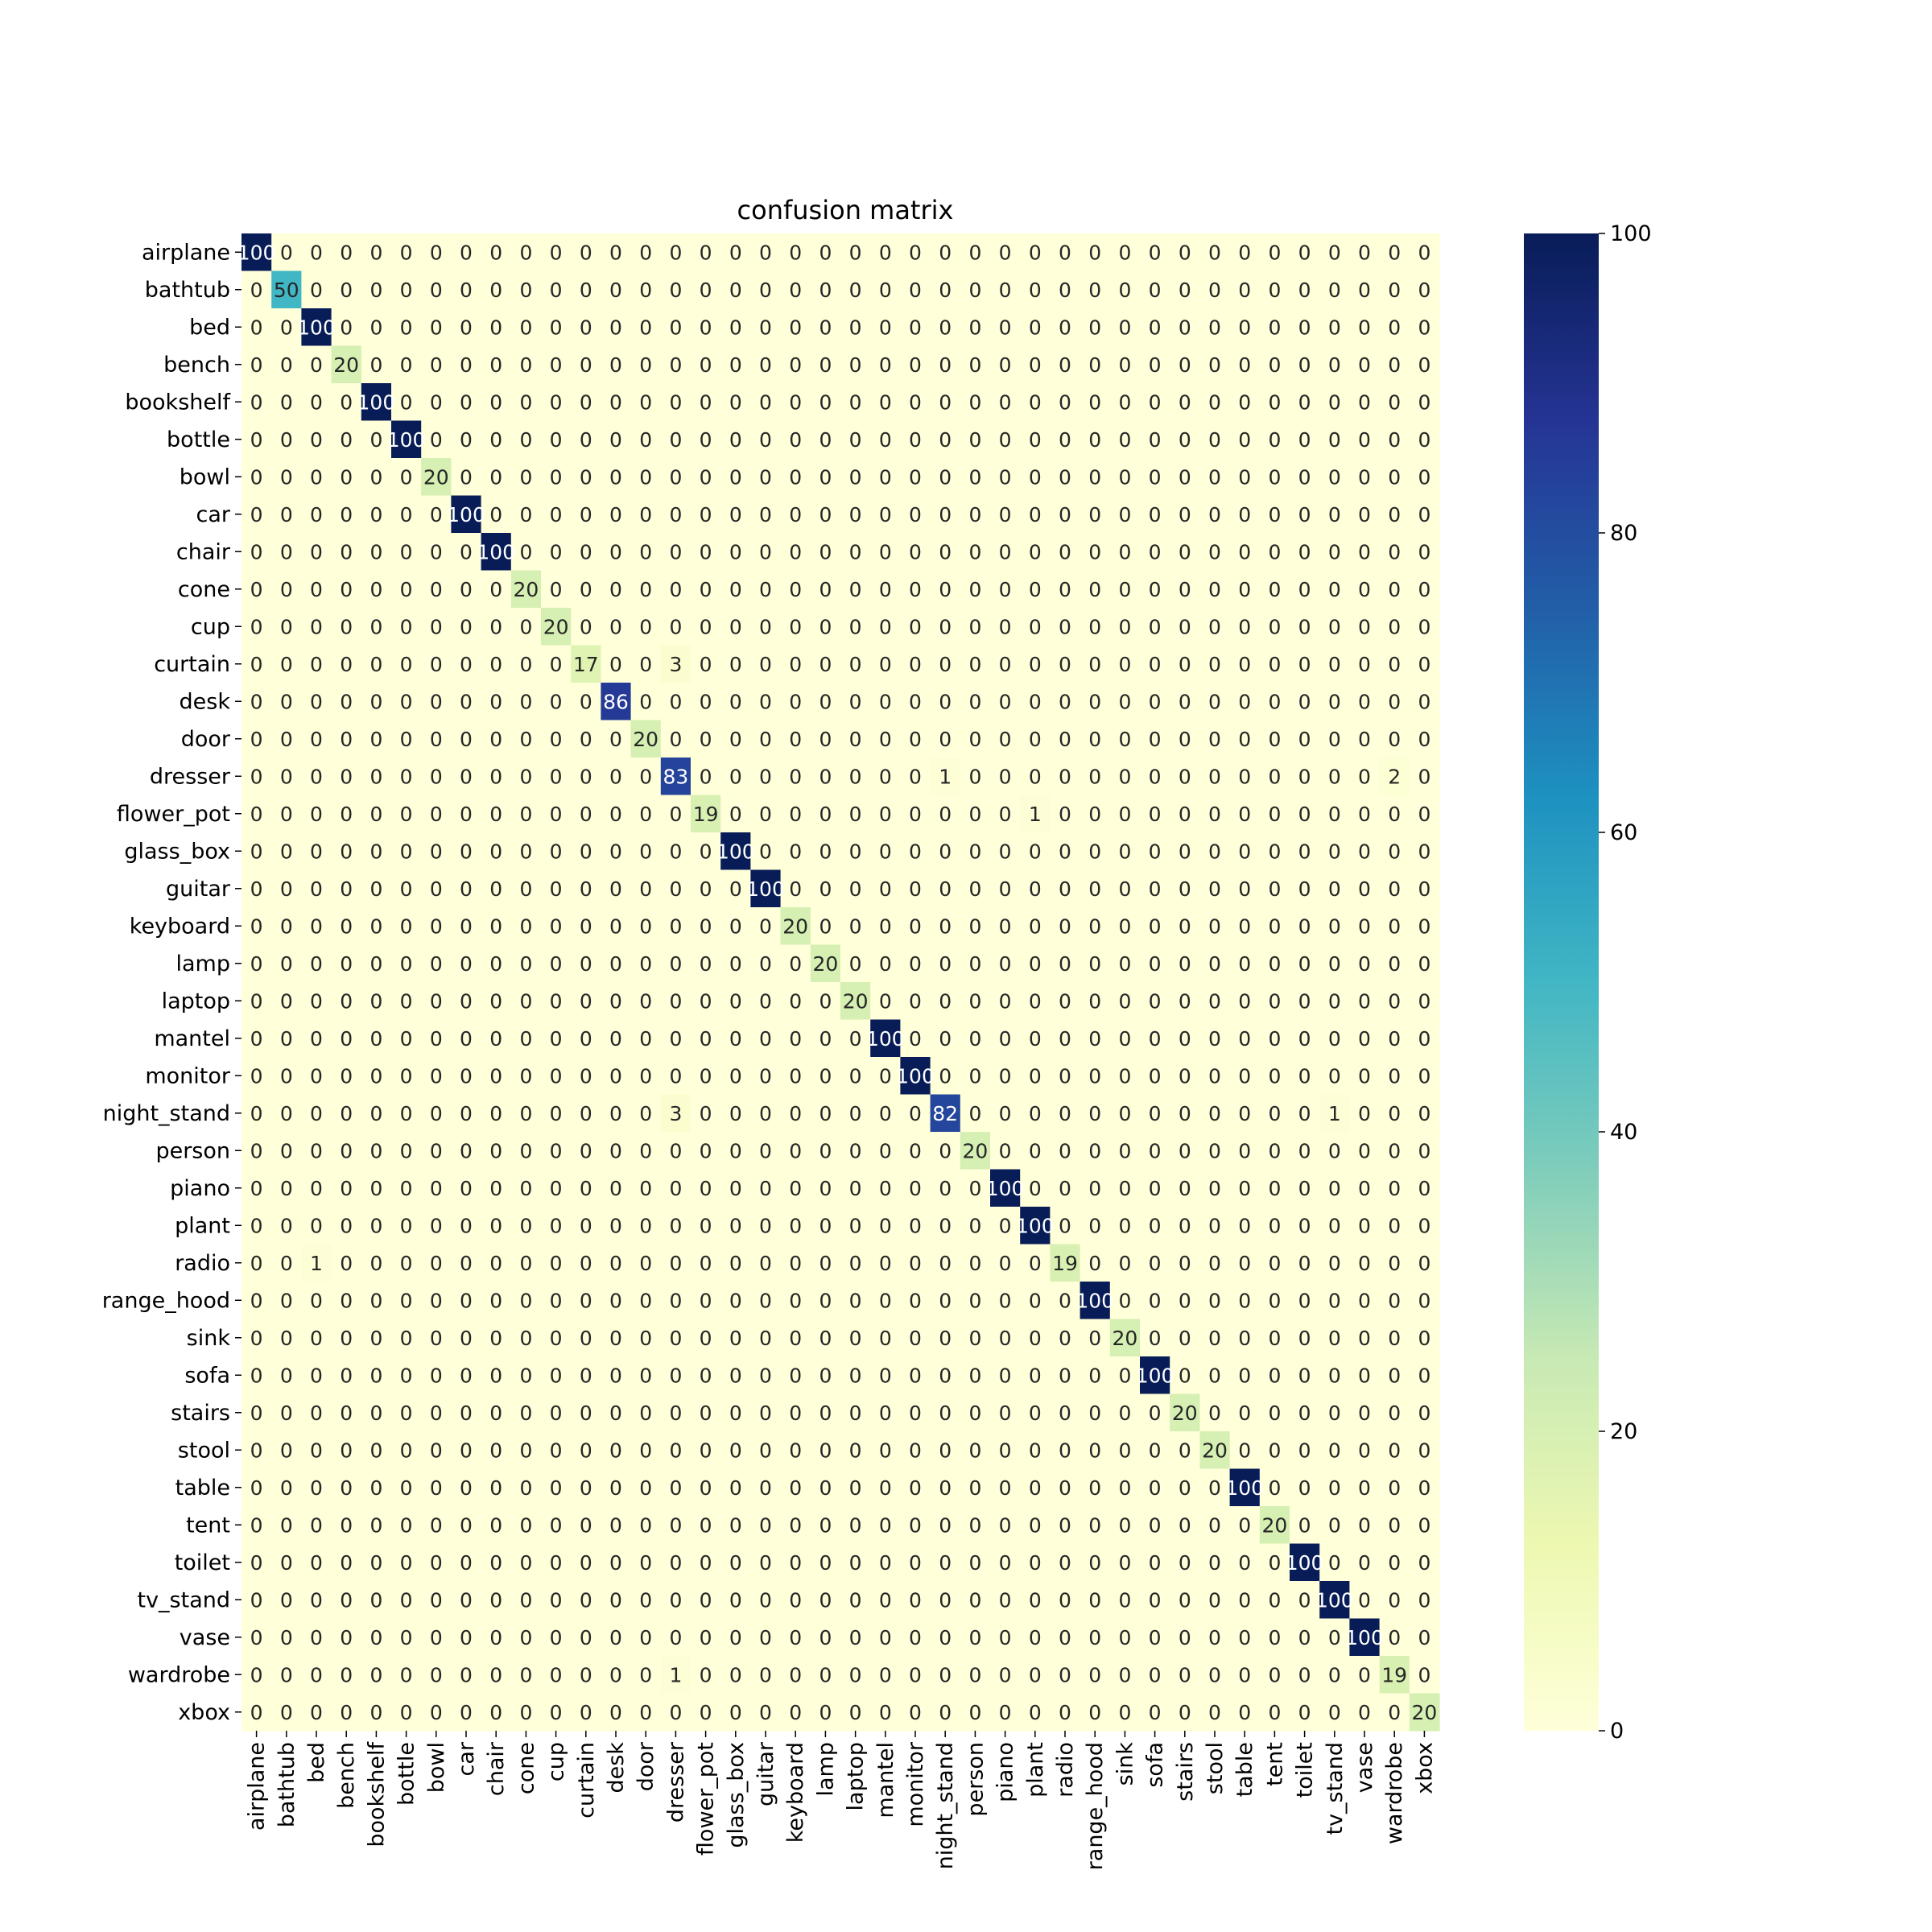 This screenshot has height=1932, width=1932. What do you see at coordinates (1561, 982) in the screenshot?
I see `colorbar` at bounding box center [1561, 982].